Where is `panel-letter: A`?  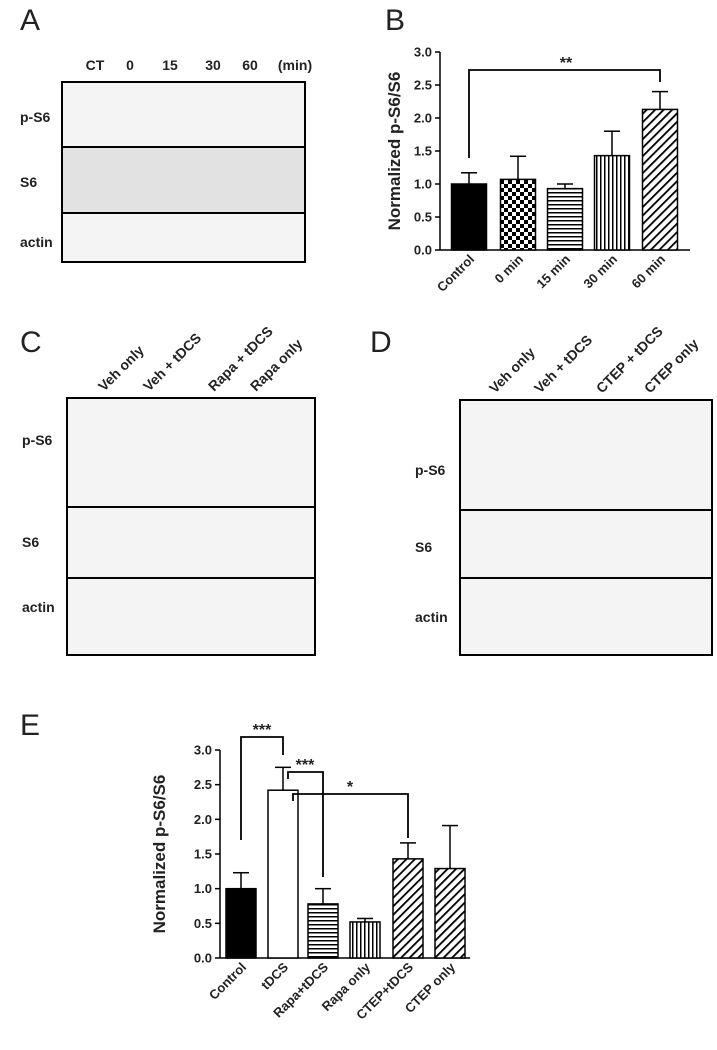 panel-letter: A is located at coordinates (30, 20).